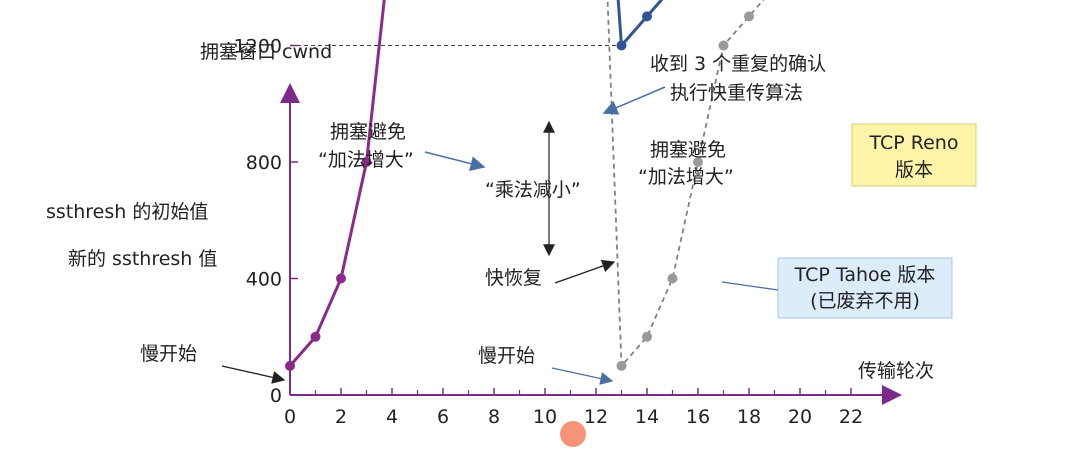  I want to click on x-ticks: 0 2 4 6 8 10 12 14 16 18 20 22, so click(573, 408).